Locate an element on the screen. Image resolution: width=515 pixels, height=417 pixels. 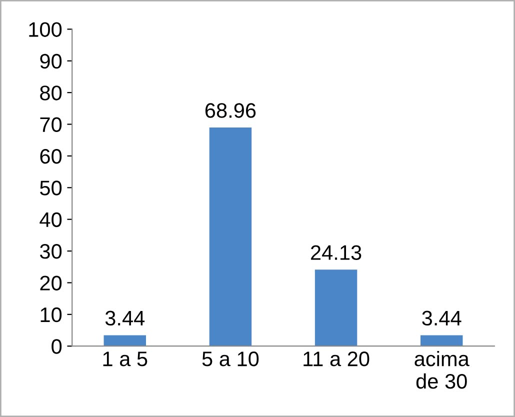
y-tick-label: 90 is located at coordinates (51, 61).